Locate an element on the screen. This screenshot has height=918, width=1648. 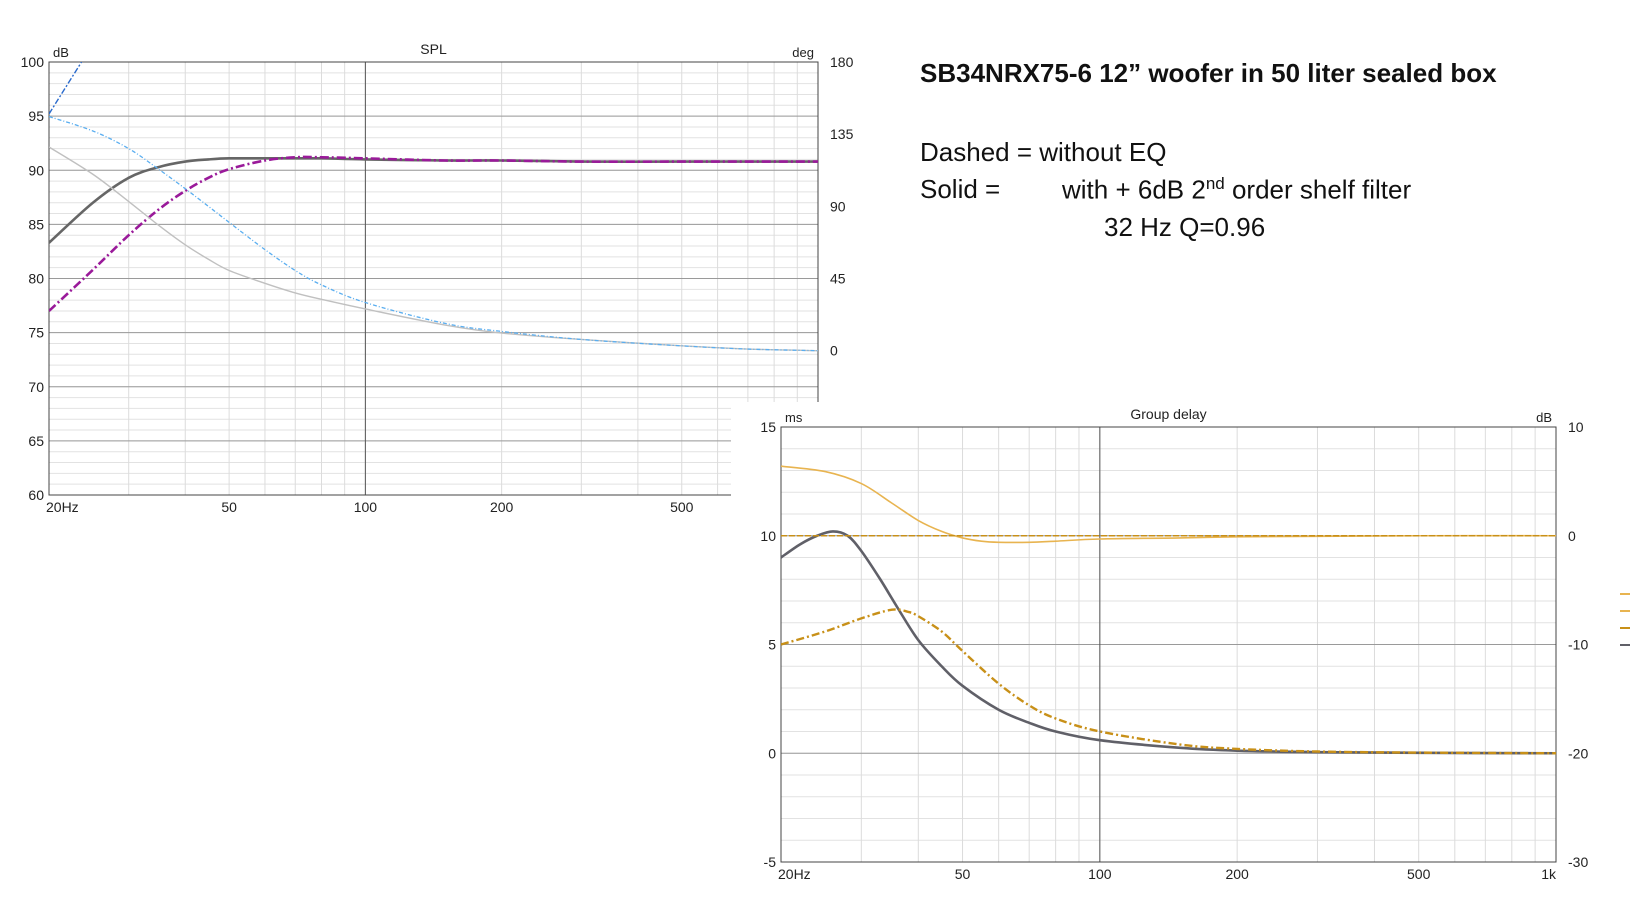
y-tick-label: 0 is located at coordinates (772, 753).